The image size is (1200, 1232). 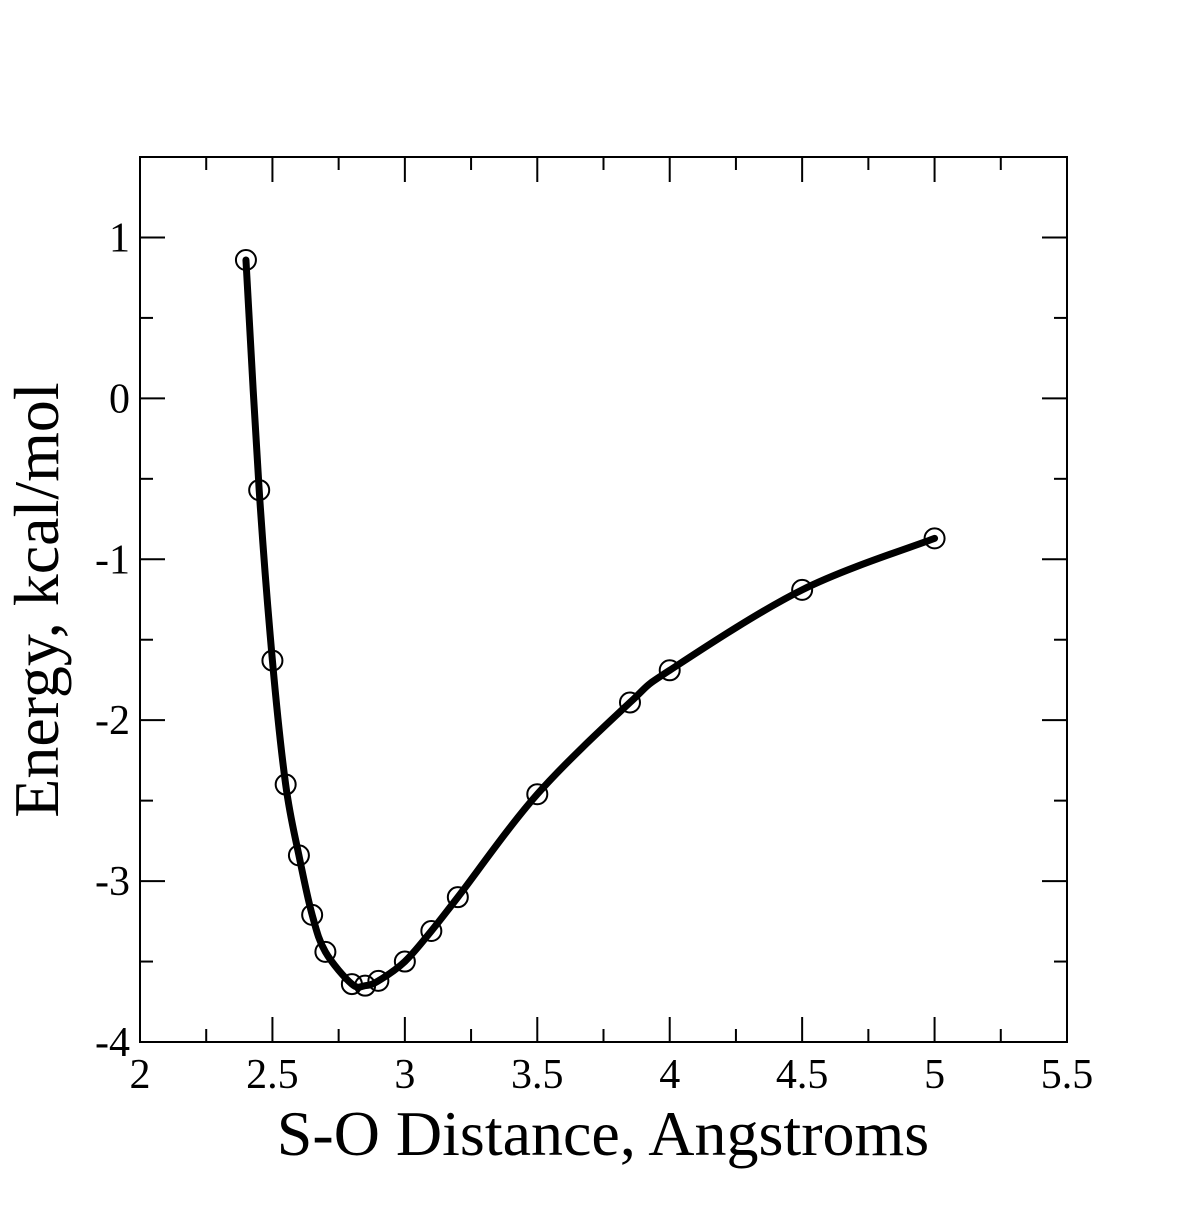 What do you see at coordinates (272, 1075) in the screenshot?
I see `x-tick-label: 2.5` at bounding box center [272, 1075].